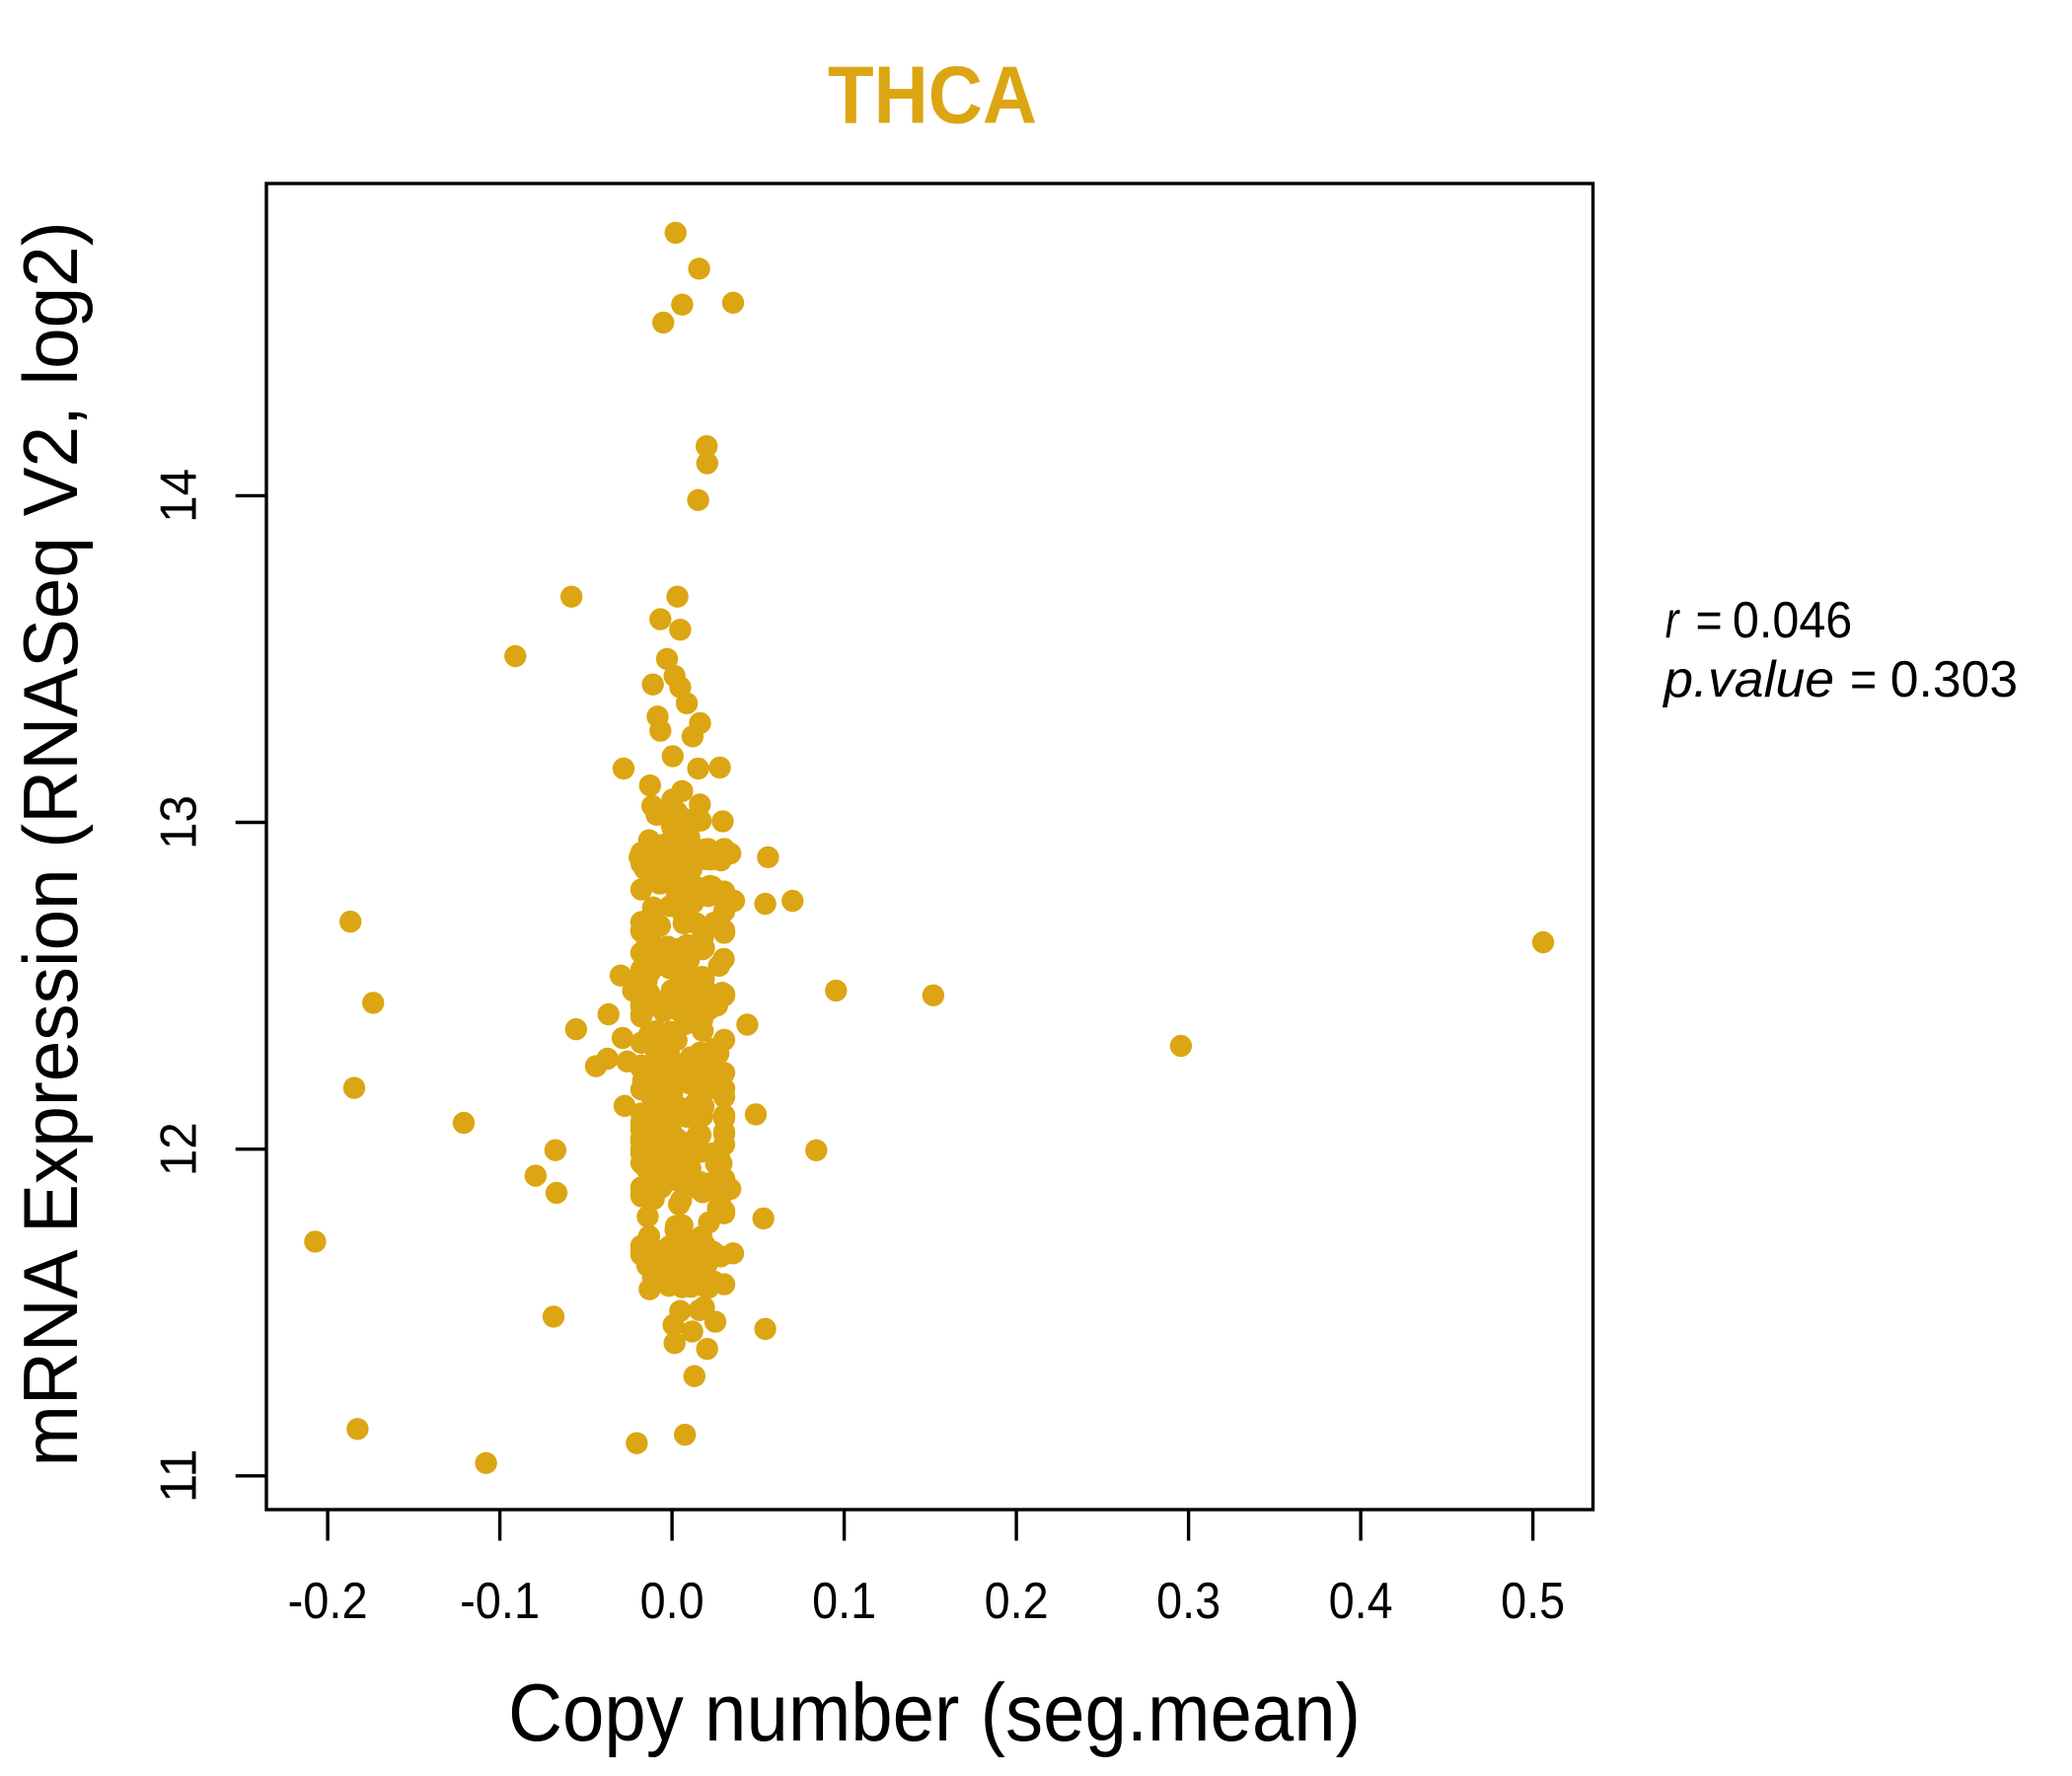  Describe the element at coordinates (933, 94) in the screenshot. I see `svg-text: THCA` at that location.